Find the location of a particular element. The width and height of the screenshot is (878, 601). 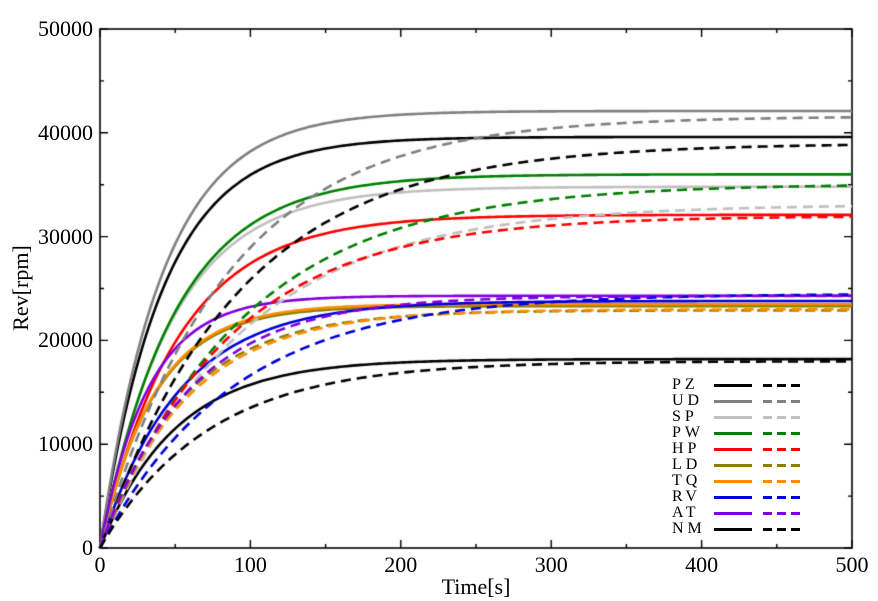

x-tick-label-400: 400 is located at coordinates (702, 564).